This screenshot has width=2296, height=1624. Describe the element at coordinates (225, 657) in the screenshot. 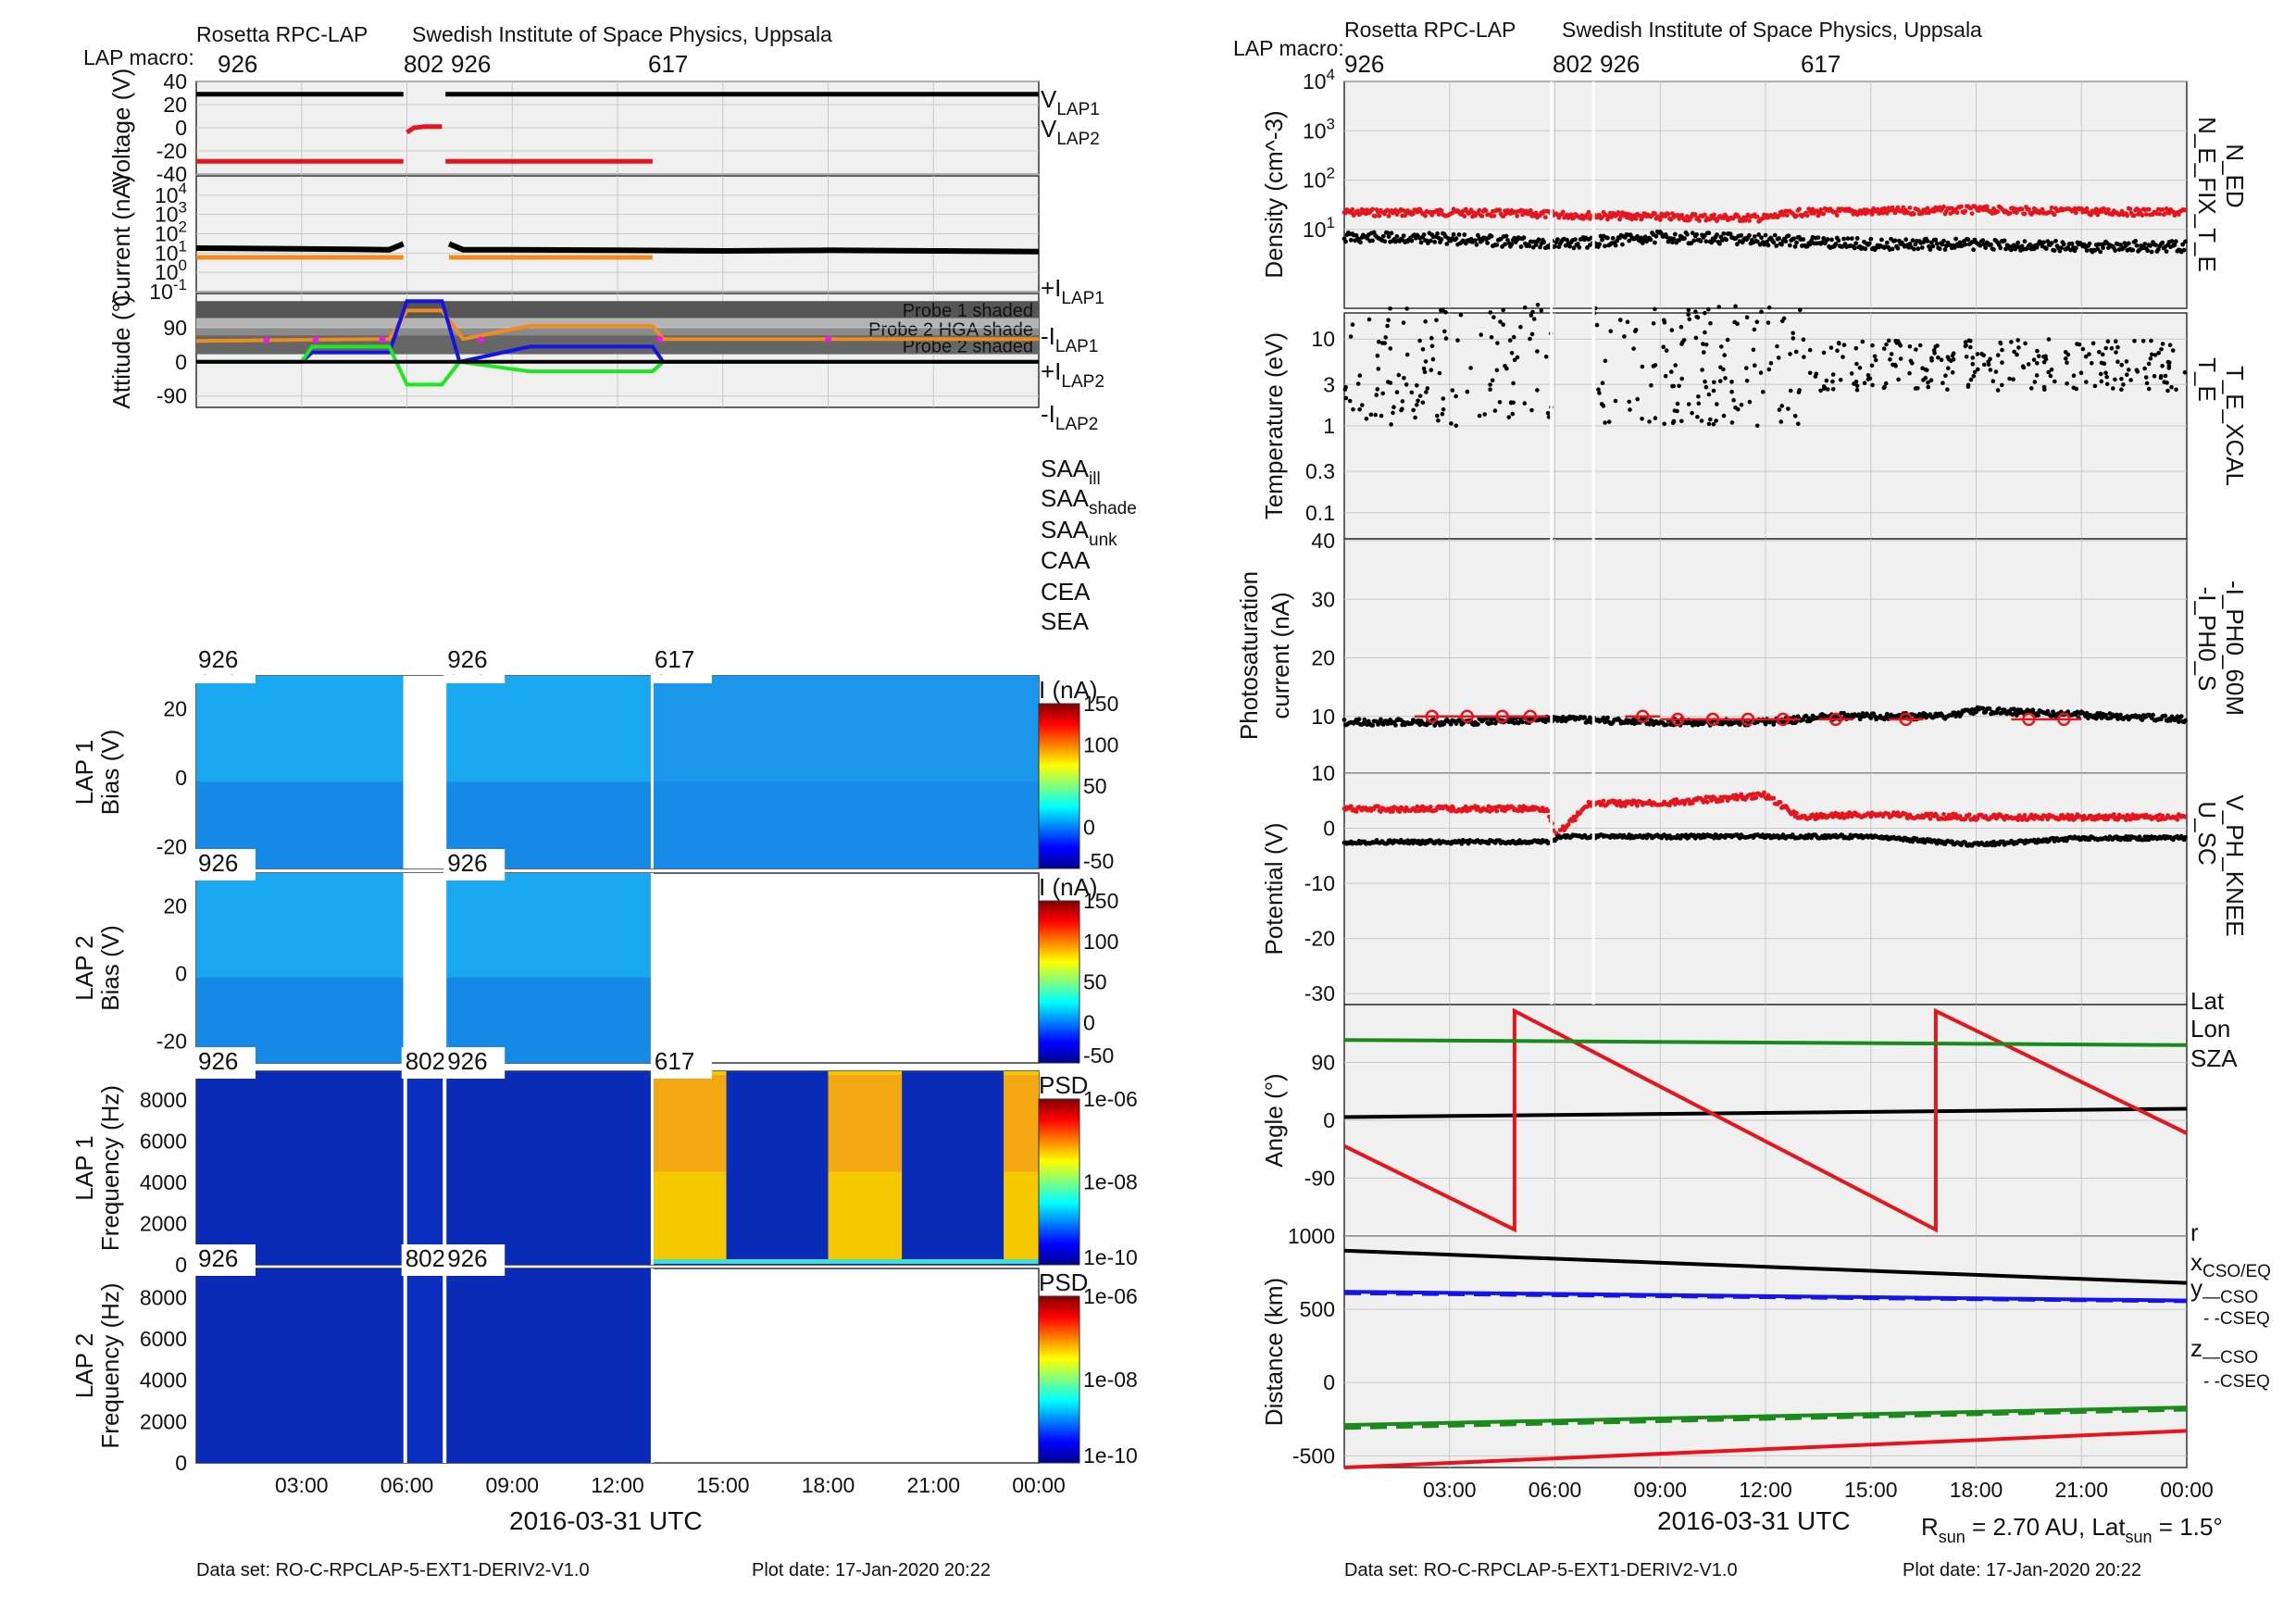

I see `lap1-bias-top-macro-box` at that location.